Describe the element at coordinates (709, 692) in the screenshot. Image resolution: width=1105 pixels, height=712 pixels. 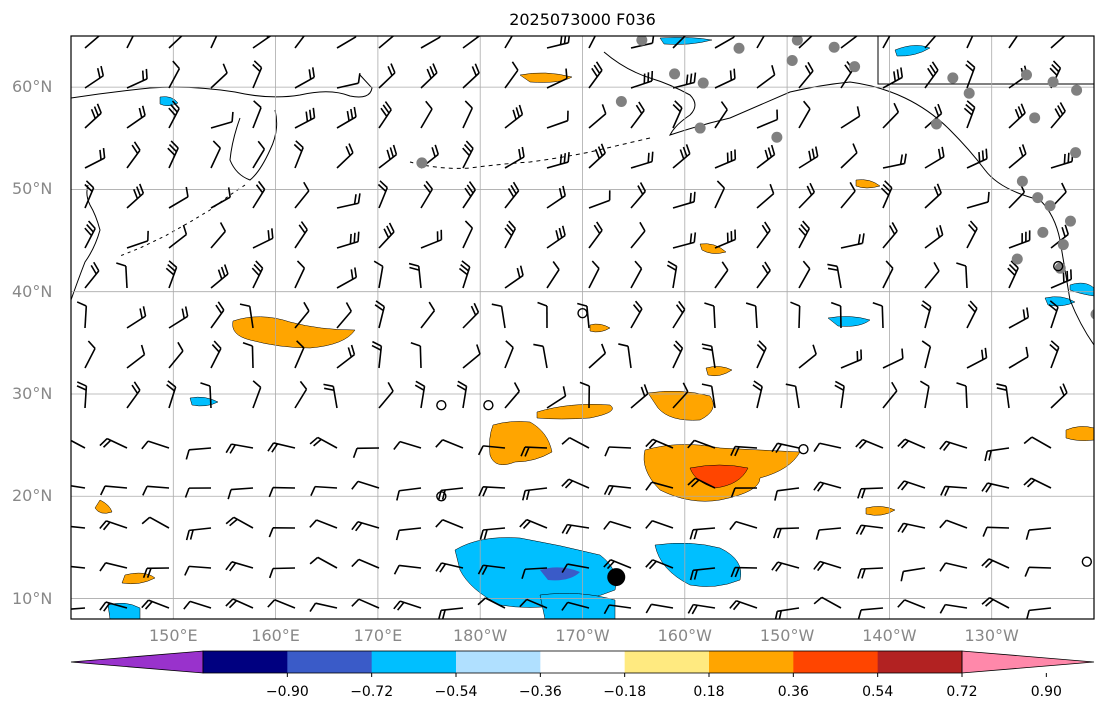
I see `colorbar-tick-label: 0.18` at that location.